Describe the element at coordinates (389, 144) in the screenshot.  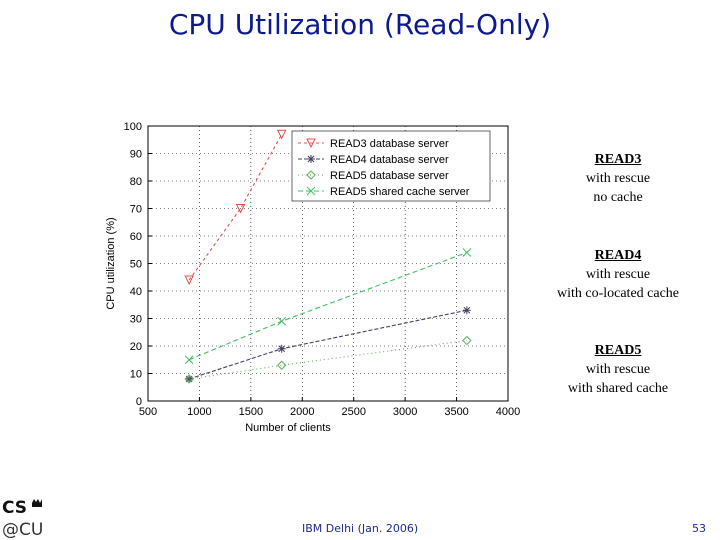
I see `legend-label: READ3 database server` at that location.